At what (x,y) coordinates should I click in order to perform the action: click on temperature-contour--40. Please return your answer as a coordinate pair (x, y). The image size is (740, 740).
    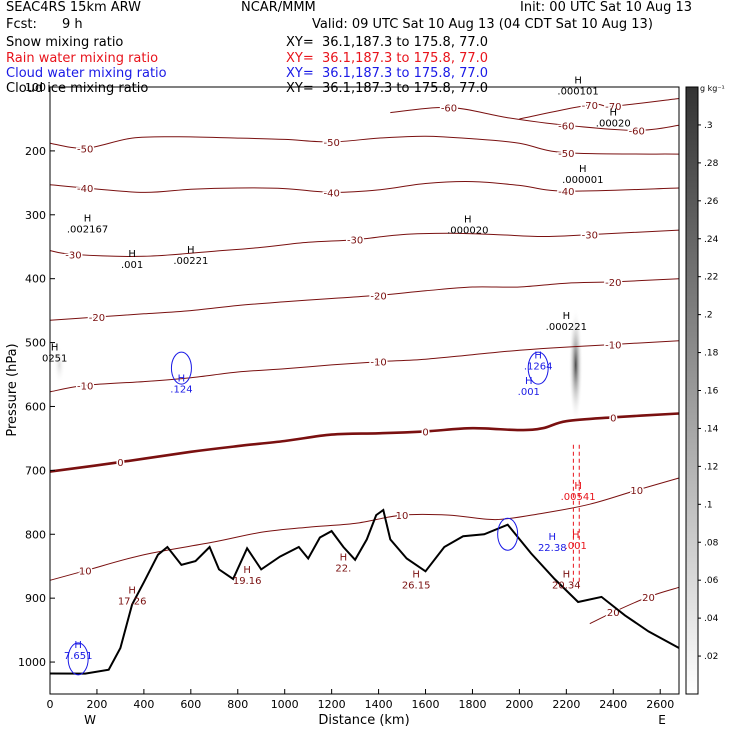
    Looking at the image, I should click on (364, 187).